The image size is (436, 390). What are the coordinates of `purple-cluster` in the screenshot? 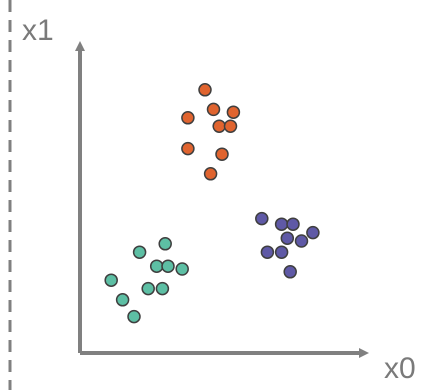 It's located at (287, 245).